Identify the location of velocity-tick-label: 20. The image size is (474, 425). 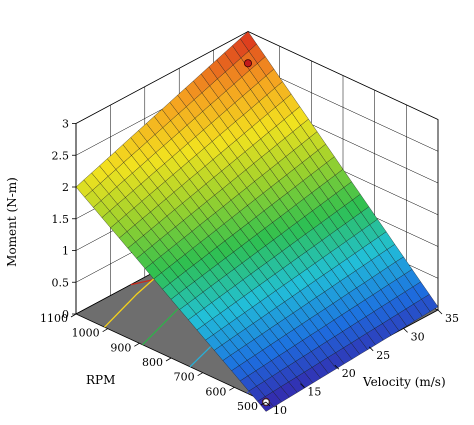
(349, 373).